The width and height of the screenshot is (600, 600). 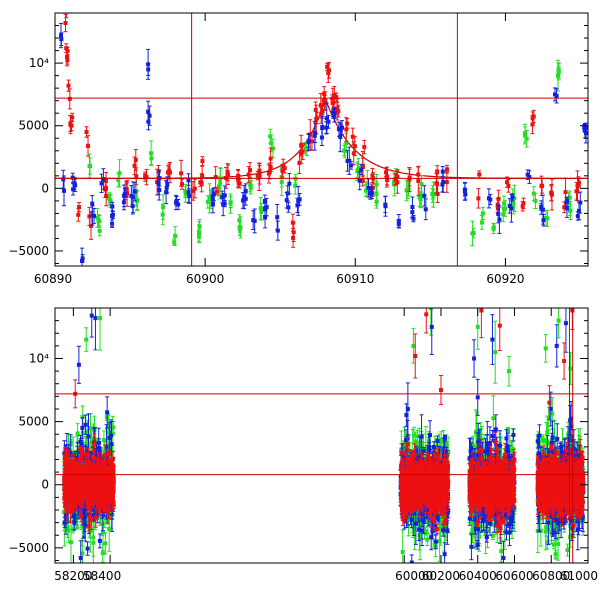 I want to click on x-tick-label: 60910, so click(x=355, y=279).